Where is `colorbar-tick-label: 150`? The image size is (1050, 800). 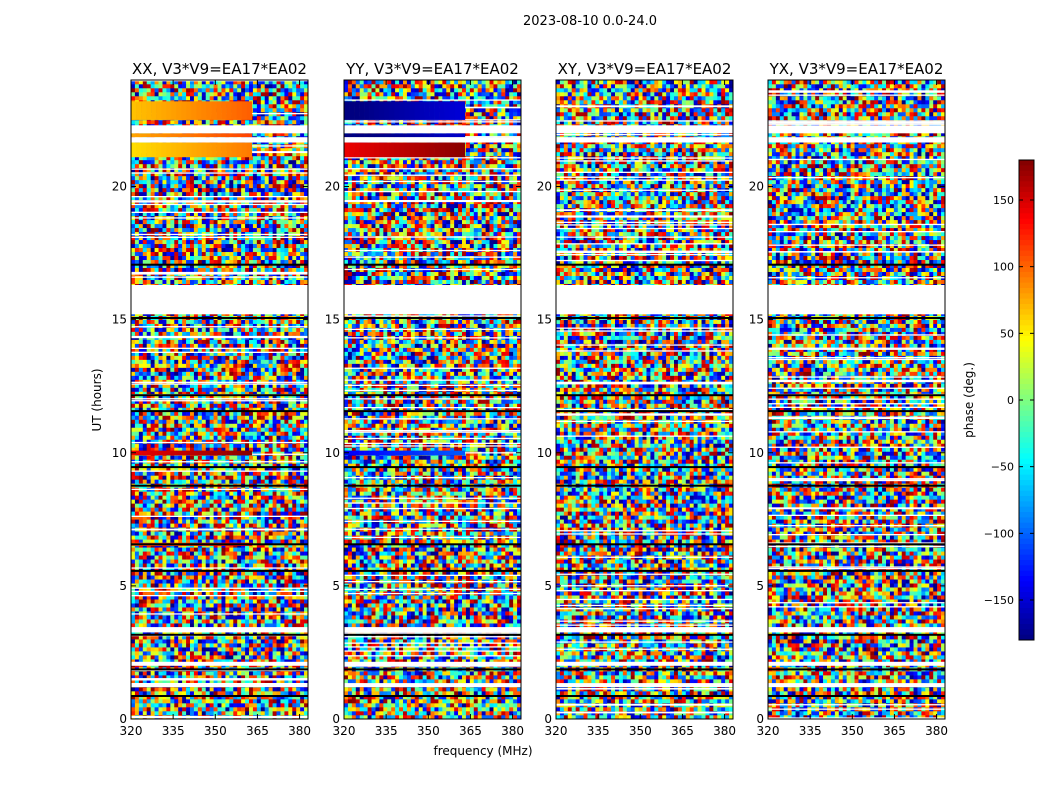 colorbar-tick-label: 150 is located at coordinates (1003, 200).